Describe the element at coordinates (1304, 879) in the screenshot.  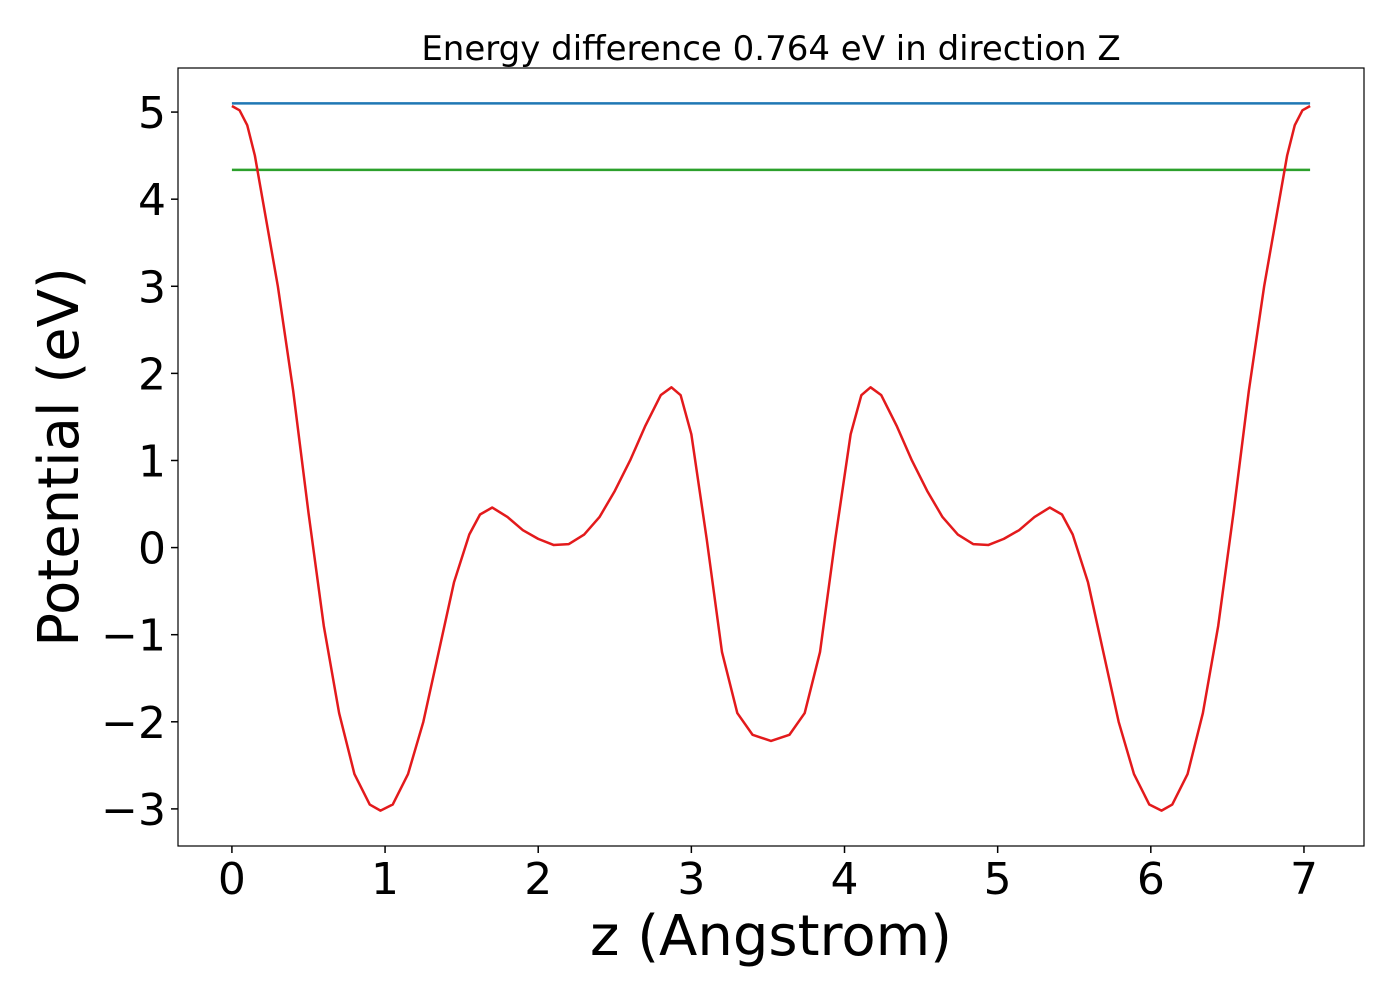
I see `x-tick-label: 7` at that location.